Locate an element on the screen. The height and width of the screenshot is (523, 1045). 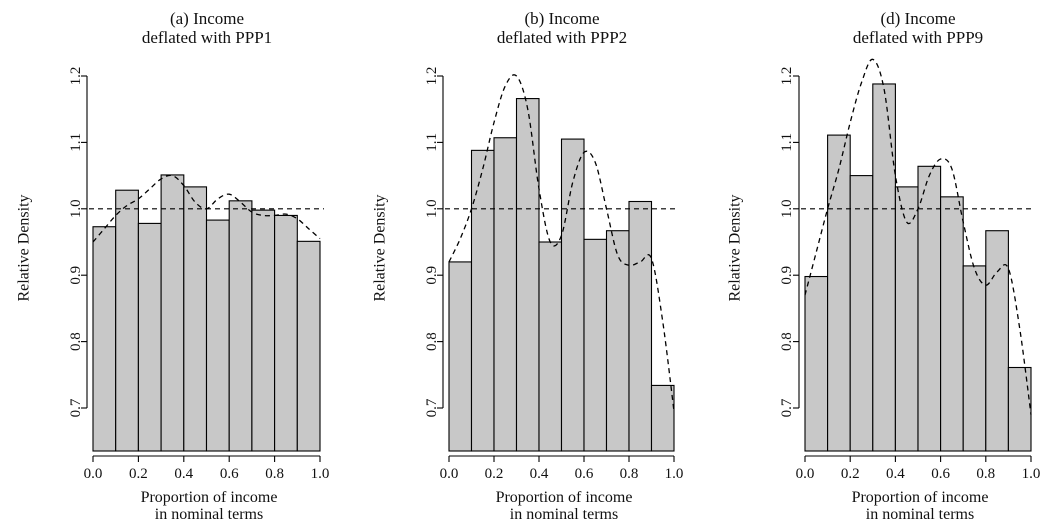
chart-title-line: (b) Income is located at coordinates (561, 18).